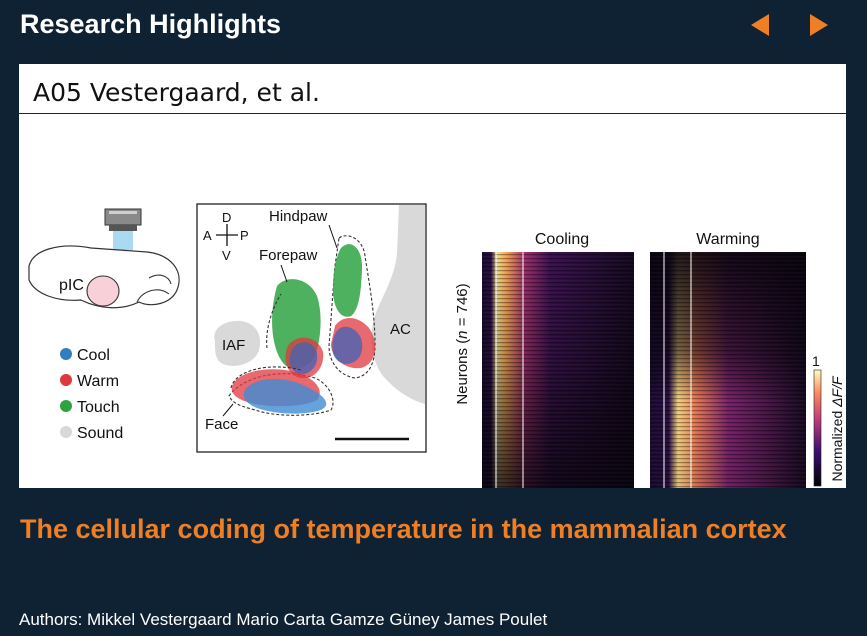 This screenshot has height=636, width=867. Describe the element at coordinates (244, 235) in the screenshot. I see `compass-p: P` at that location.